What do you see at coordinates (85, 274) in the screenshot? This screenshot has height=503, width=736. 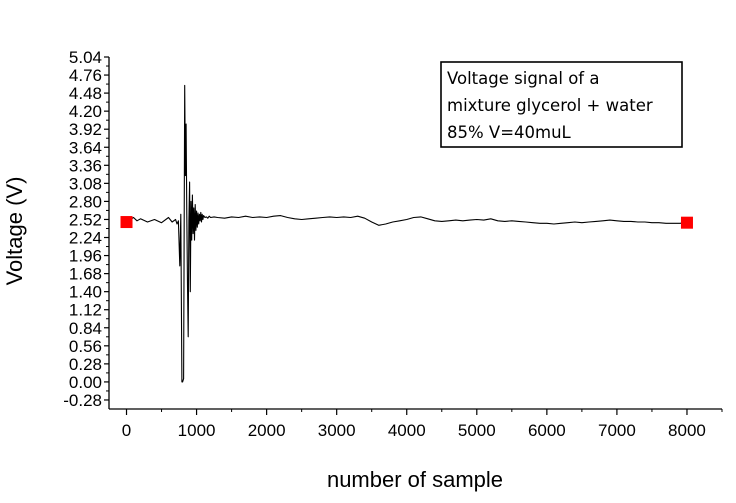 I see `y-tick-label: 1.68` at bounding box center [85, 274].